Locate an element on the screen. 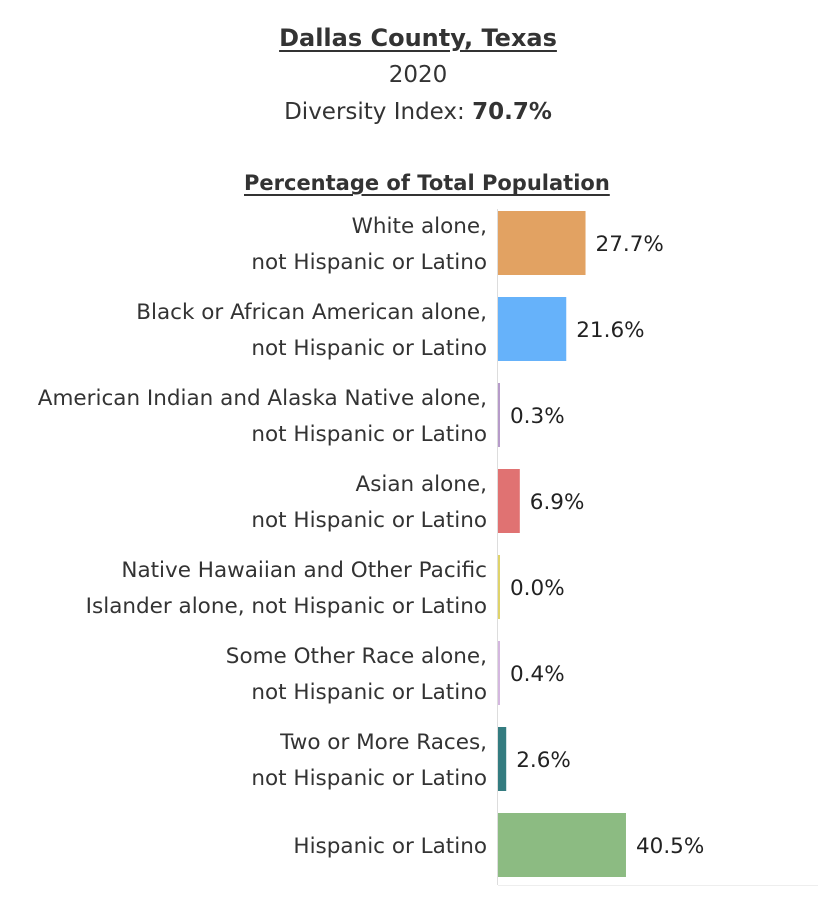  chart-title: Percentage of Total Population is located at coordinates (427, 183).